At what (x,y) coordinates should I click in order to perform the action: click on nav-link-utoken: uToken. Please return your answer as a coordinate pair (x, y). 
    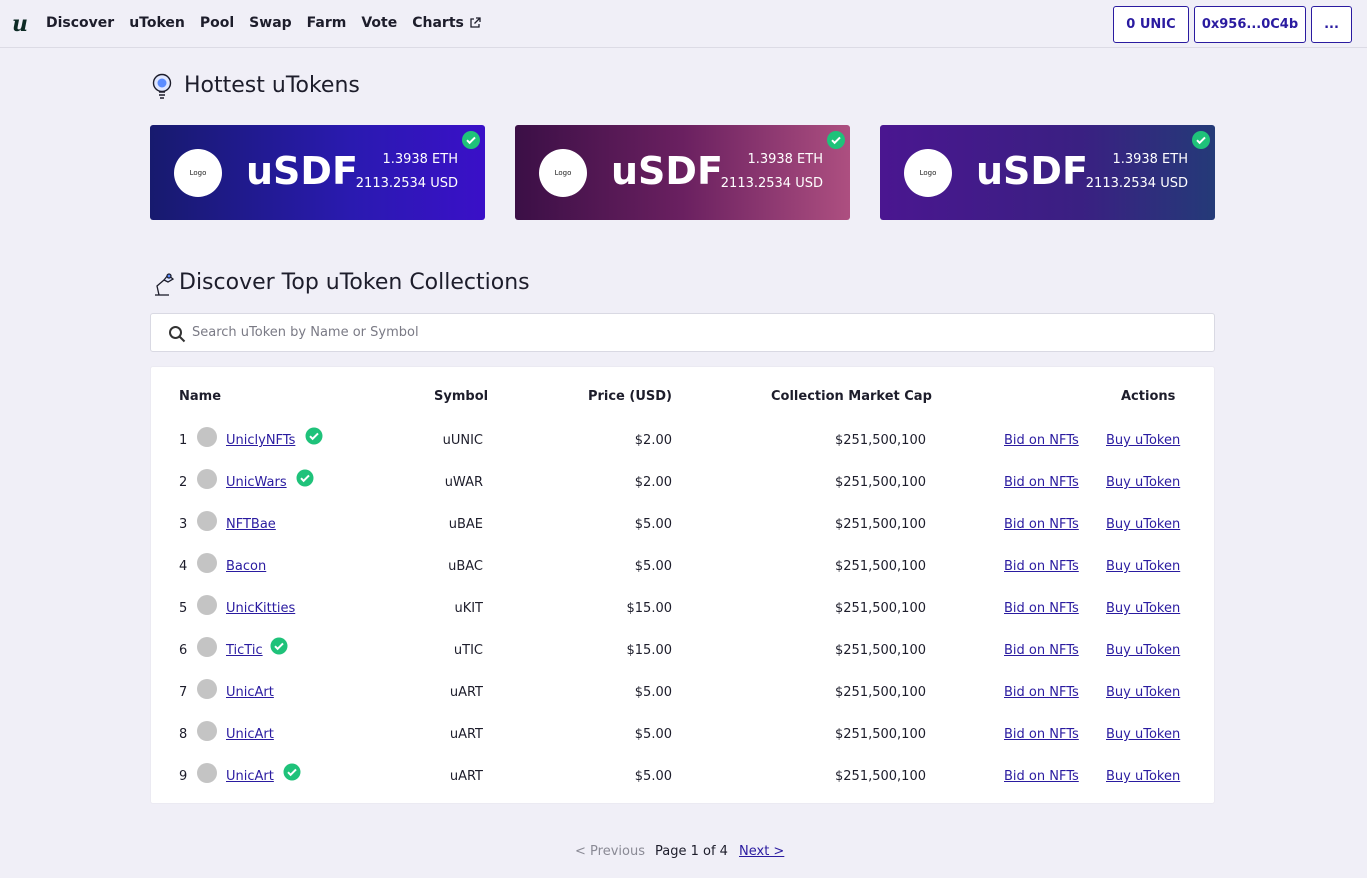
    Looking at the image, I should click on (157, 23).